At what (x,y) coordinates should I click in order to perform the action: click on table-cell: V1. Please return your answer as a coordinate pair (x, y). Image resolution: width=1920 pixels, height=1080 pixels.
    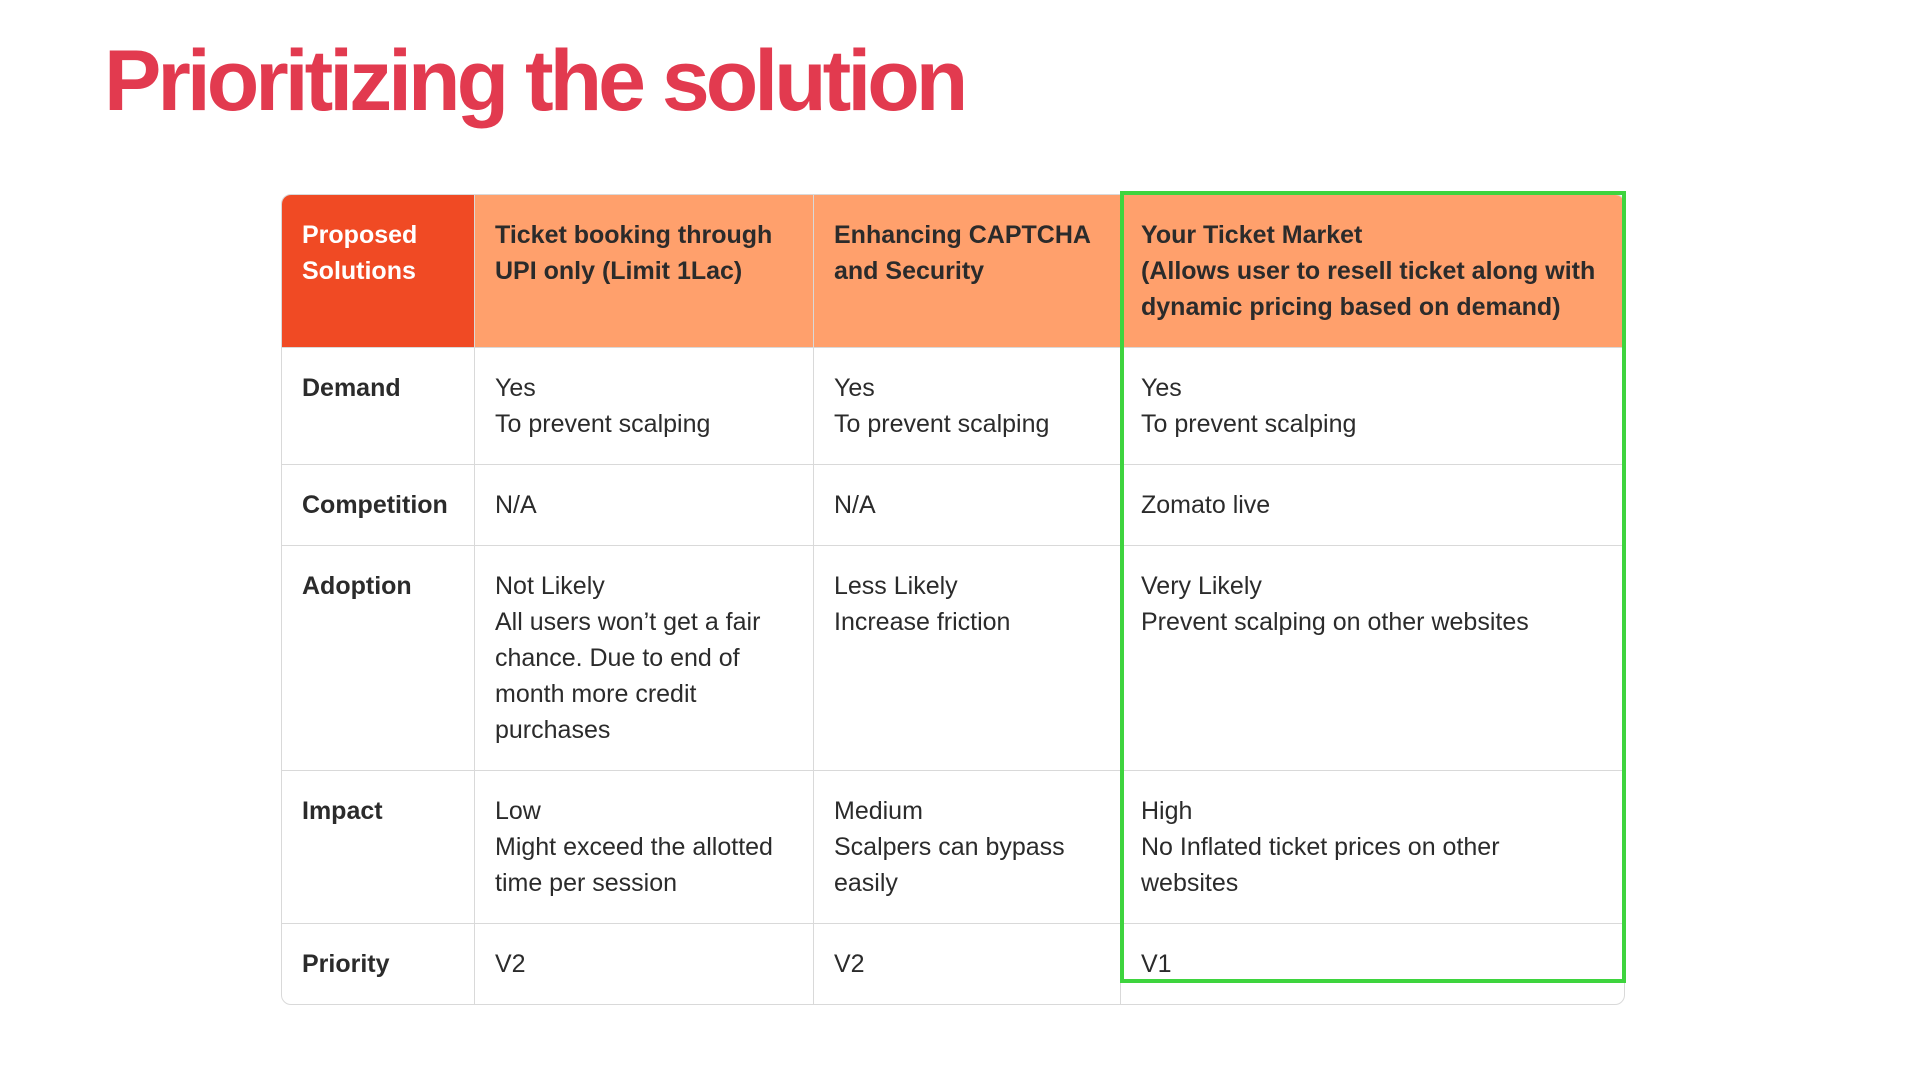
    Looking at the image, I should click on (1156, 964).